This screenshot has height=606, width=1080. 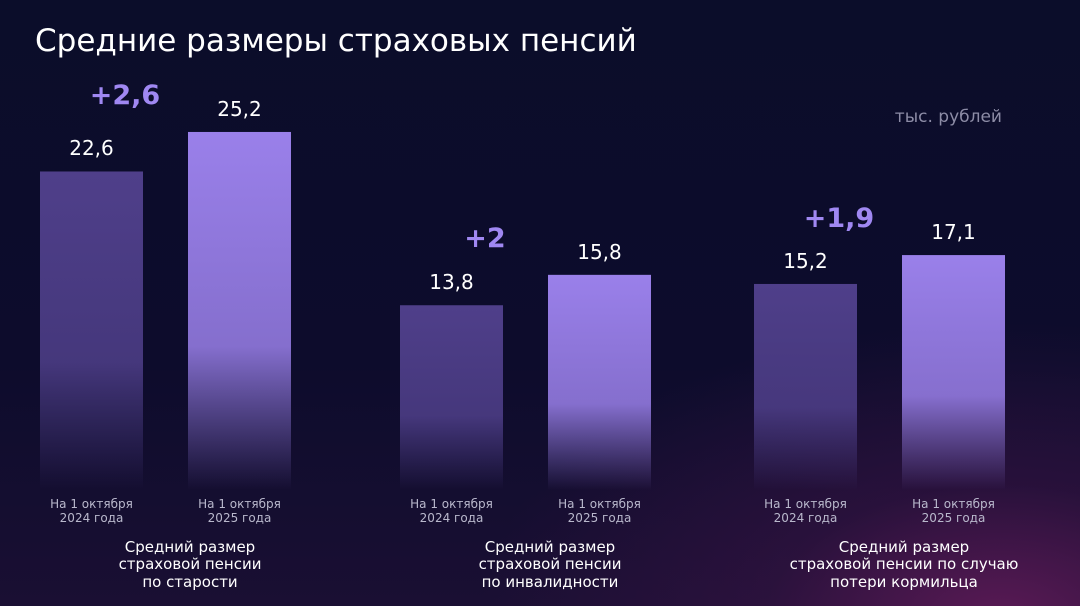 I want to click on value-label: 15,2, so click(x=805, y=260).